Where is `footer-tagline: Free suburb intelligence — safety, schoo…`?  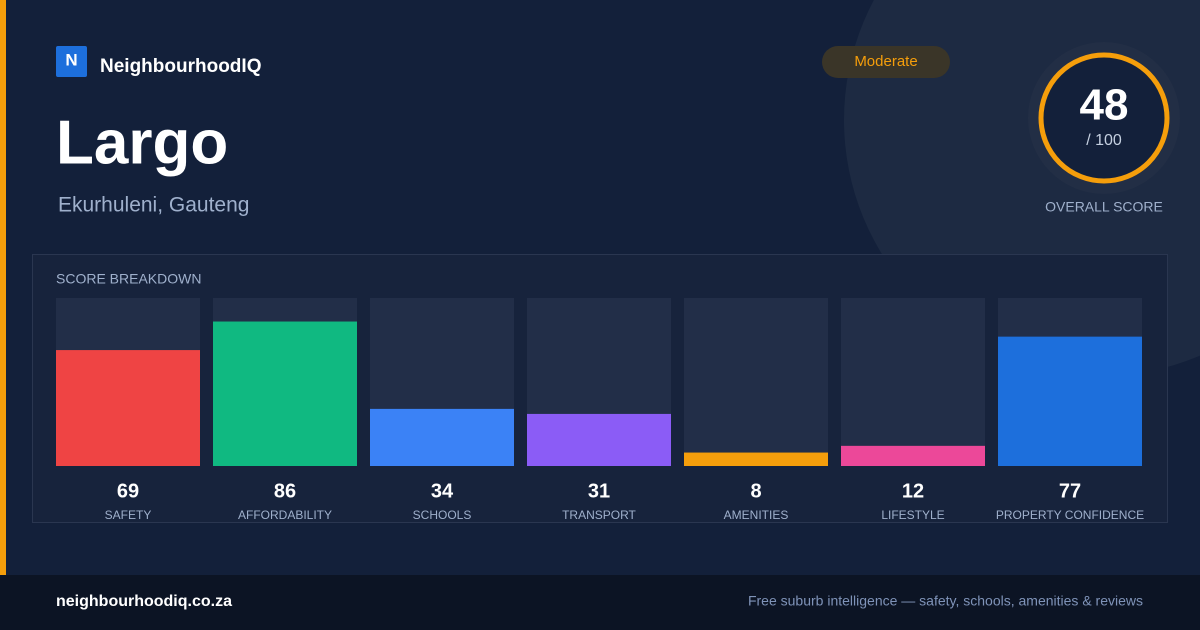 footer-tagline: Free suburb intelligence — safety, schoo… is located at coordinates (945, 601).